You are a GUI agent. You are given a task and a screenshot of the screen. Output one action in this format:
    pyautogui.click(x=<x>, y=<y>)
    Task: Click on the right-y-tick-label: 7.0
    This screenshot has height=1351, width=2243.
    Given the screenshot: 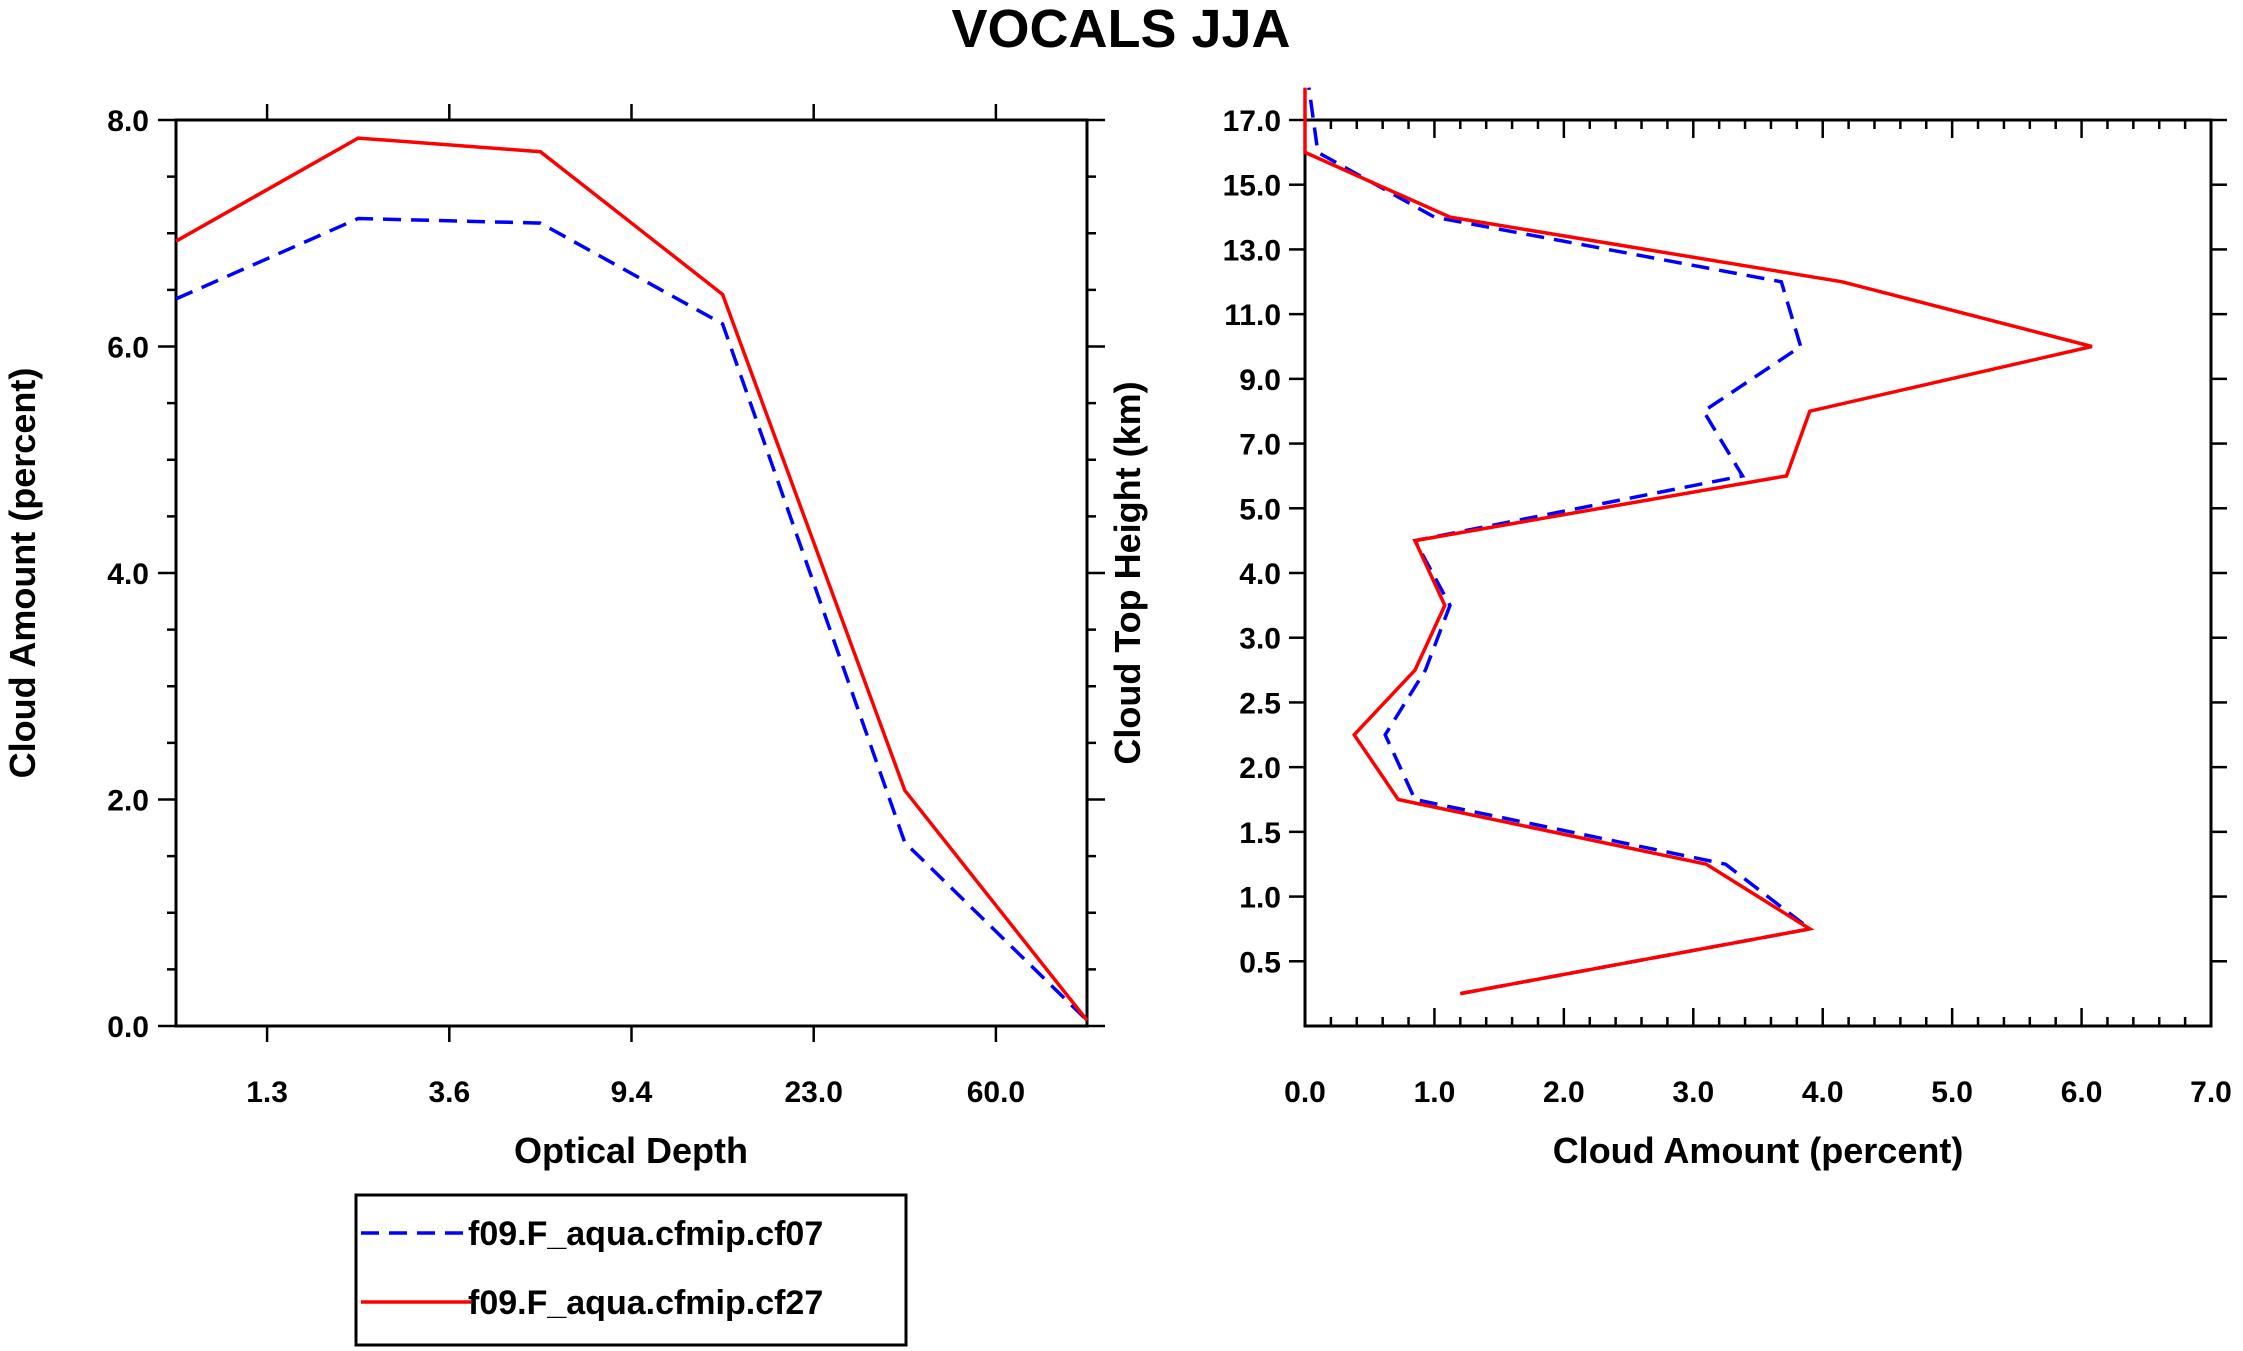 What is the action you would take?
    pyautogui.click(x=1260, y=445)
    